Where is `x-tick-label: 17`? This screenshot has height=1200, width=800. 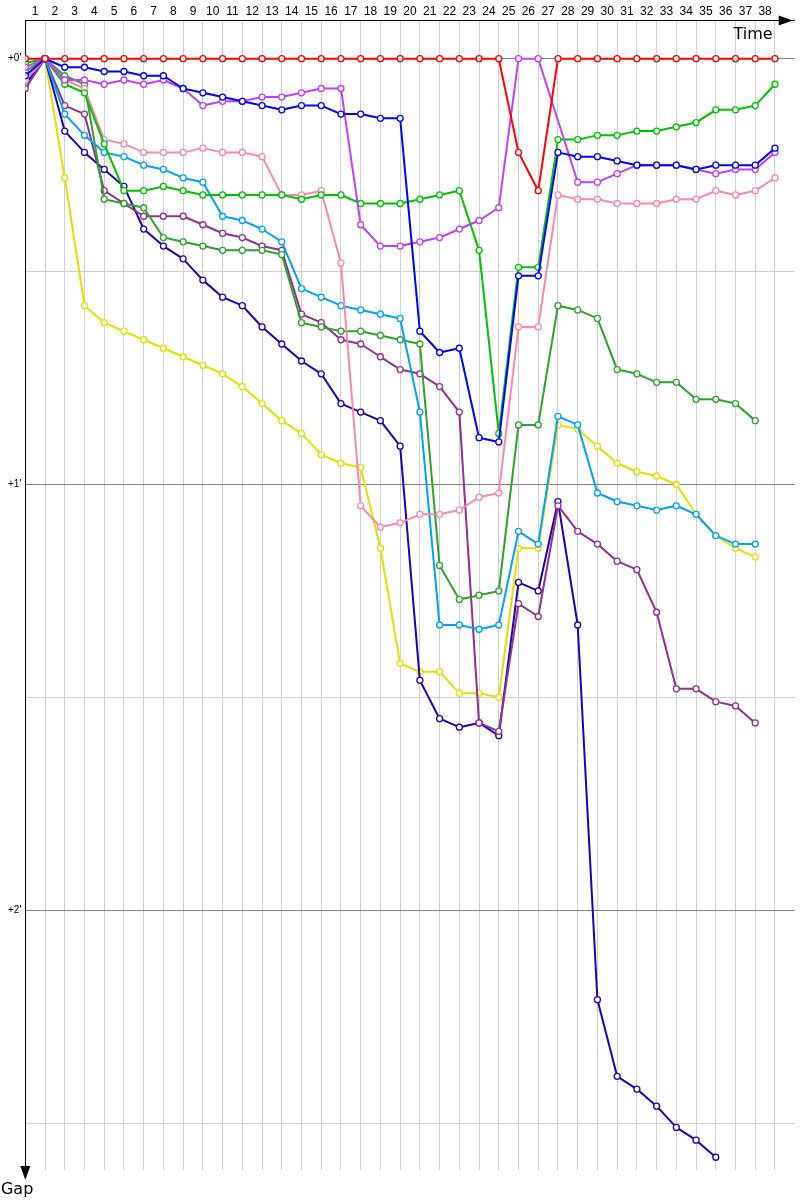
x-tick-label: 17 is located at coordinates (351, 10).